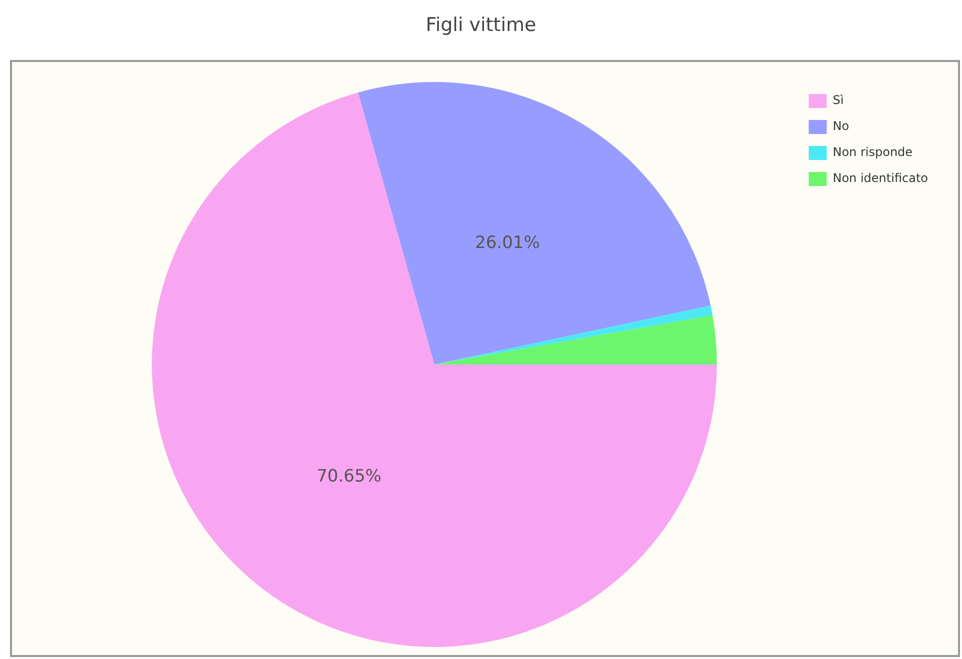 The width and height of the screenshot is (962, 659). Describe the element at coordinates (507, 243) in the screenshot. I see `data-label: 26.01%` at that location.